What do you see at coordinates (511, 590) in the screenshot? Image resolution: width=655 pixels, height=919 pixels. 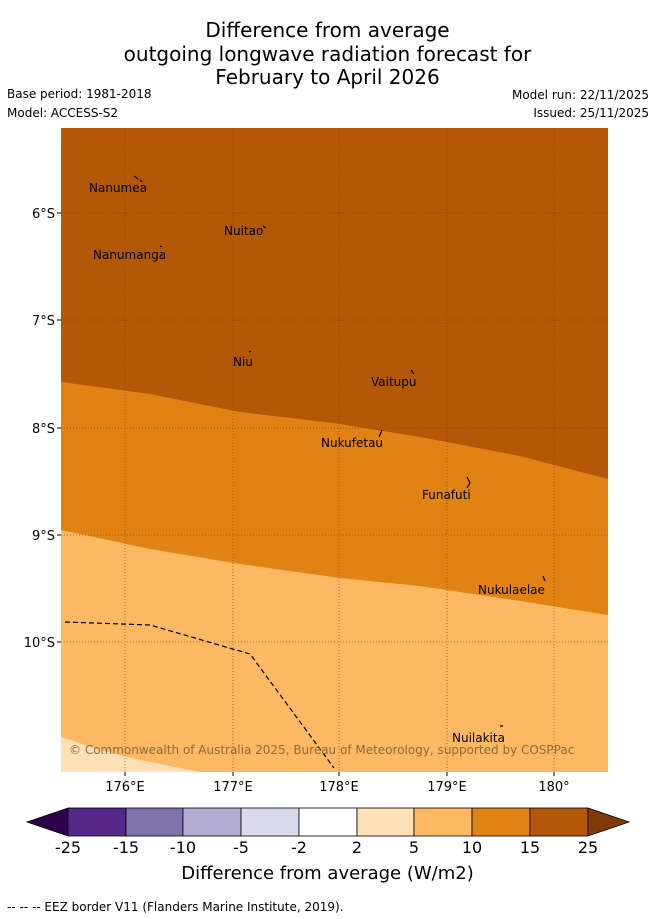 I see `place-nukulaelae: Nukulaelae` at bounding box center [511, 590].